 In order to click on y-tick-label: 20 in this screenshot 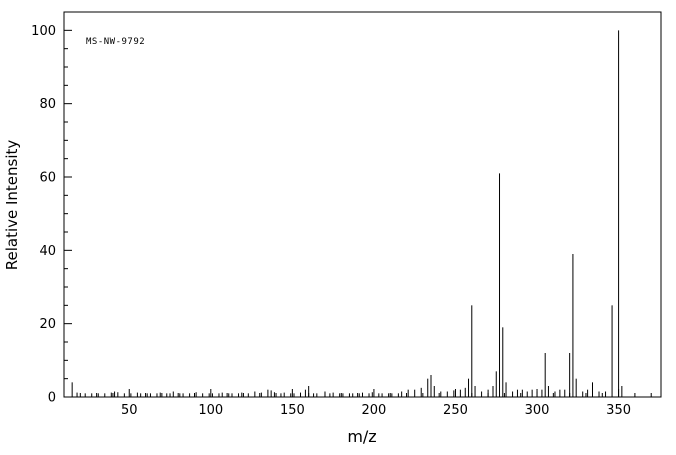, I will do `click(47, 324)`.